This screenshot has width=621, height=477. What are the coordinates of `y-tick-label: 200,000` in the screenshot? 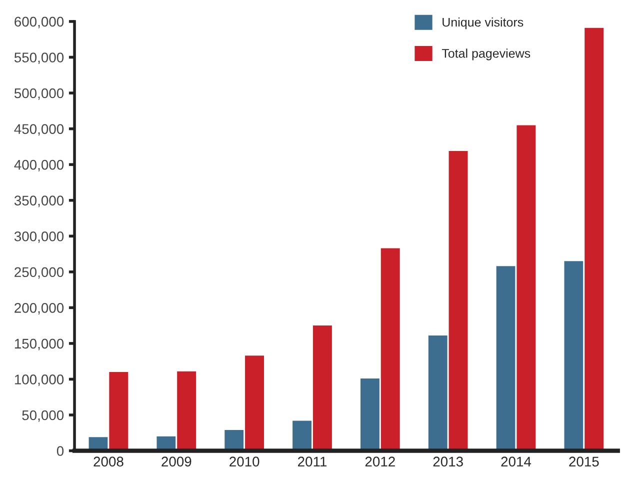 It's located at (39, 308).